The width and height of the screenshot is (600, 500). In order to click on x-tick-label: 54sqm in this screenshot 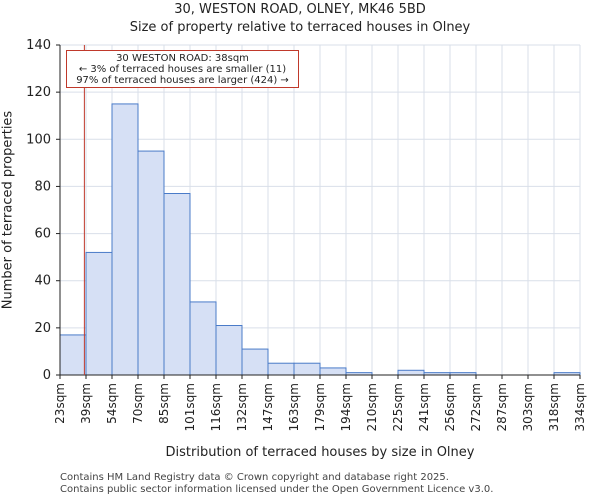, I will do `click(112, 403)`.